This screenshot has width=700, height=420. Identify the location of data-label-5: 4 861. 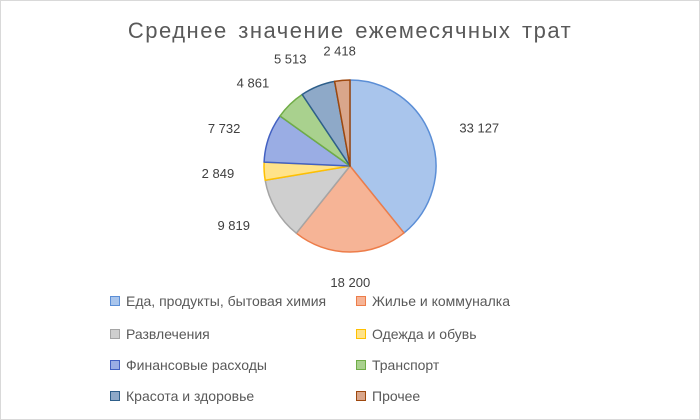
(253, 83).